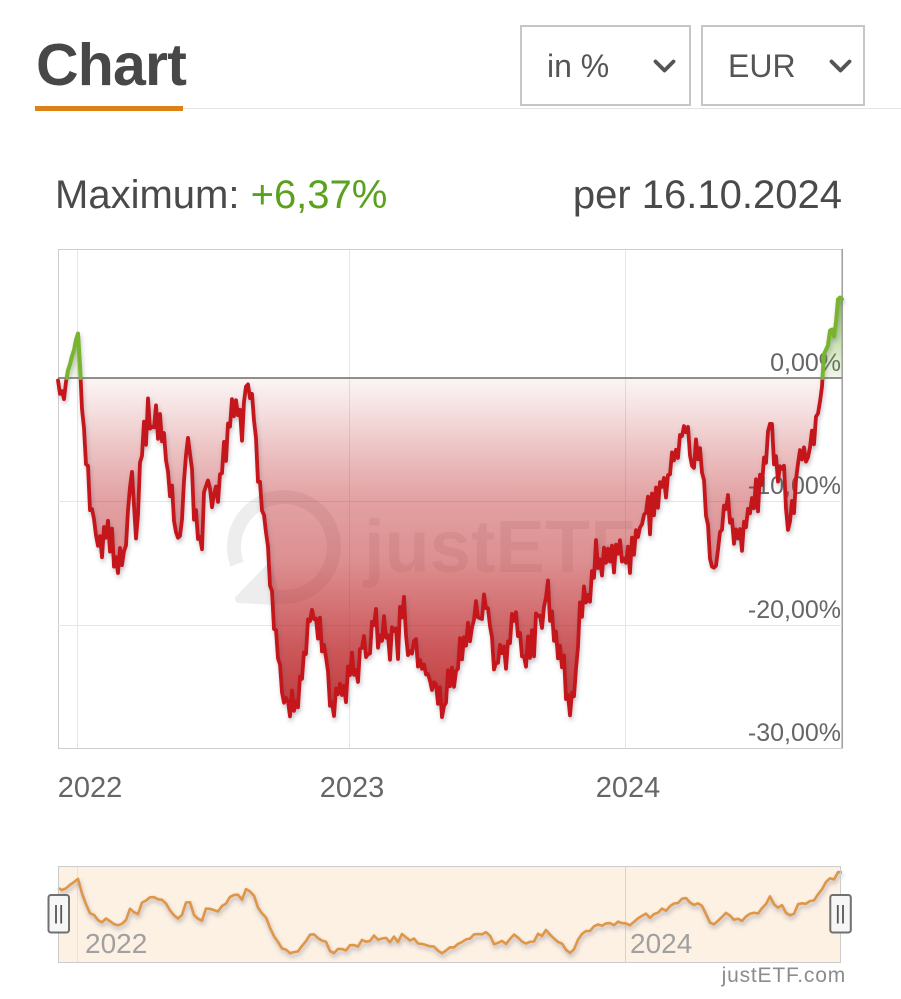  I want to click on svg-text: -30,00%, so click(794, 733).